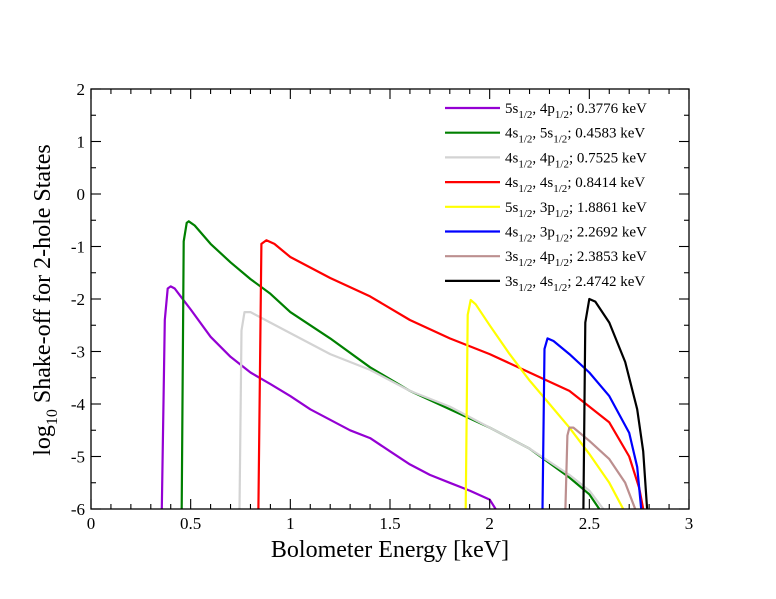  Describe the element at coordinates (589, 523) in the screenshot. I see `x-tick-label: 2.5` at that location.